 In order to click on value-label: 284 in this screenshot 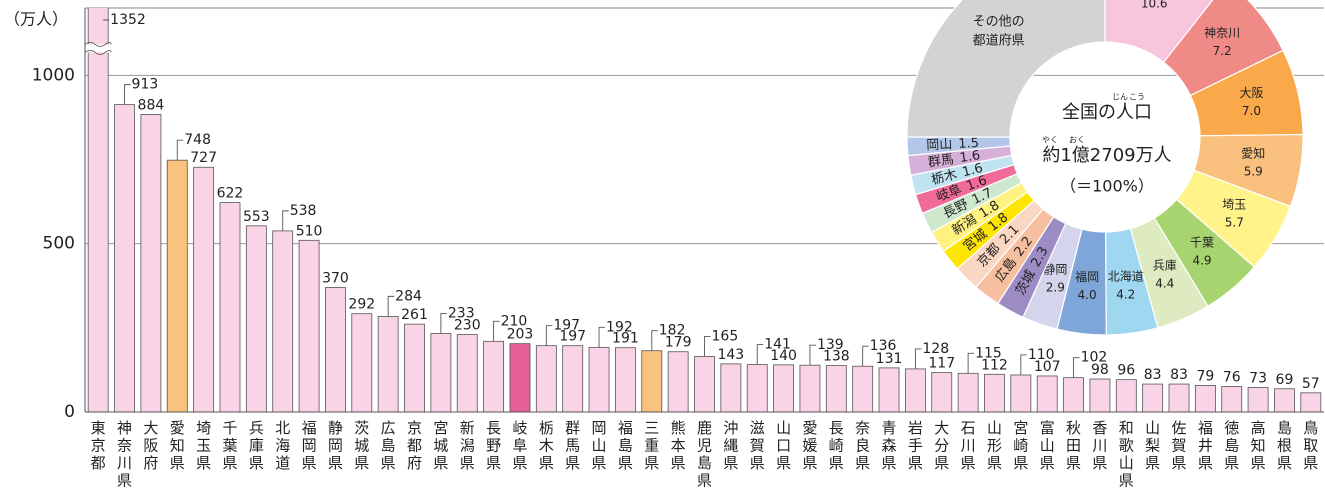, I will do `click(408, 296)`.